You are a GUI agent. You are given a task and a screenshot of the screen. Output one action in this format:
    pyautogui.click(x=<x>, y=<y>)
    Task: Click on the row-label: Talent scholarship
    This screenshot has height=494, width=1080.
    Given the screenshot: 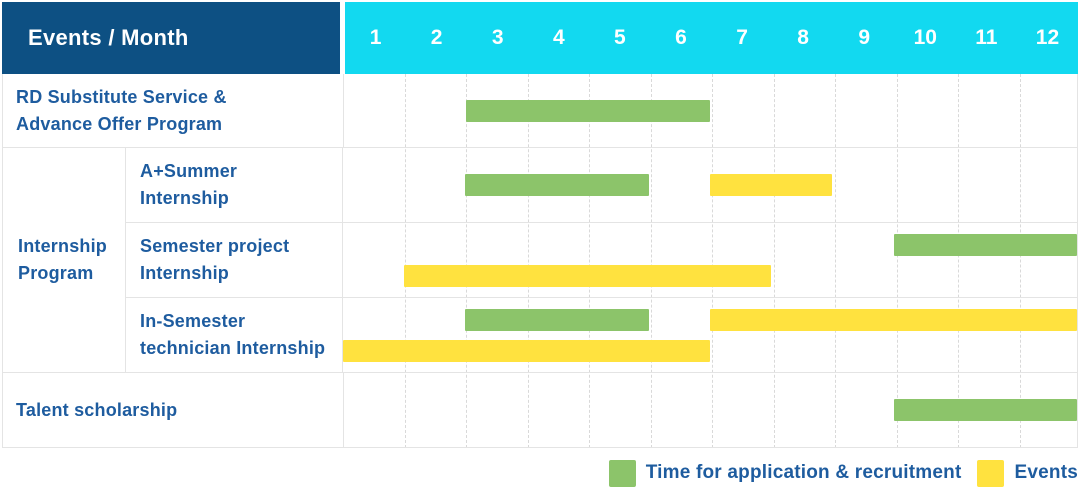 What is the action you would take?
    pyautogui.click(x=173, y=410)
    